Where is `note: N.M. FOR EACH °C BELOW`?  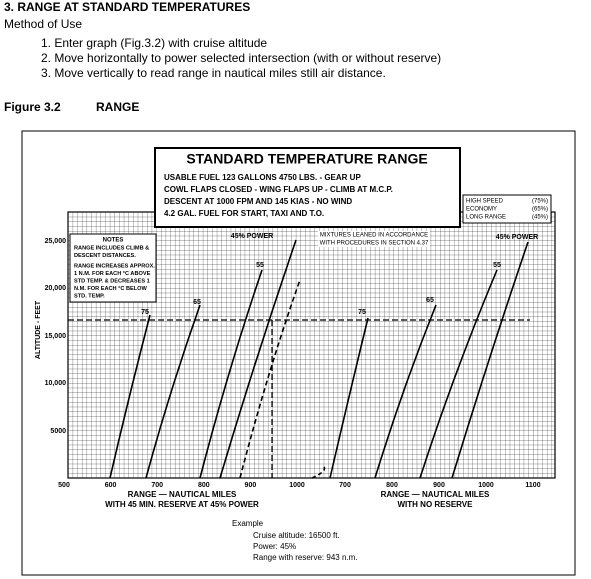 note: N.M. FOR EACH °C BELOW is located at coordinates (110, 289).